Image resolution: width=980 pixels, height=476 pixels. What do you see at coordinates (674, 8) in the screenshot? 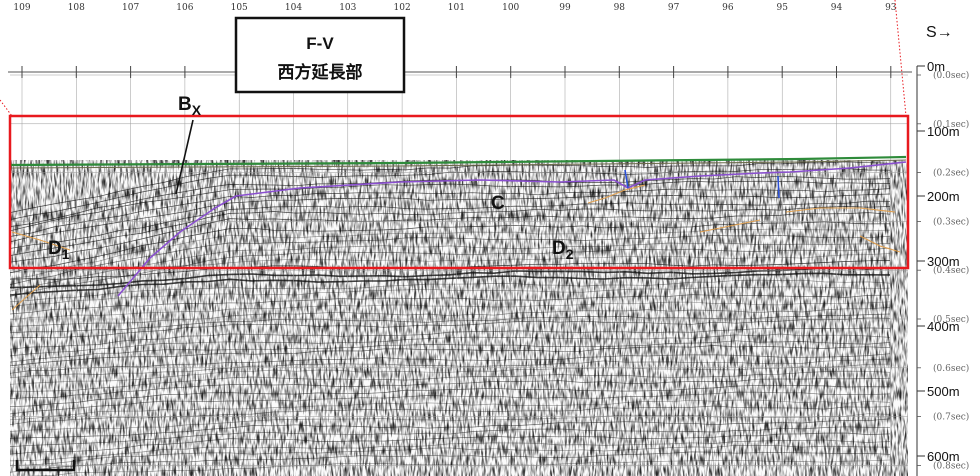
I see `shotpoint-label: 97` at bounding box center [674, 8].